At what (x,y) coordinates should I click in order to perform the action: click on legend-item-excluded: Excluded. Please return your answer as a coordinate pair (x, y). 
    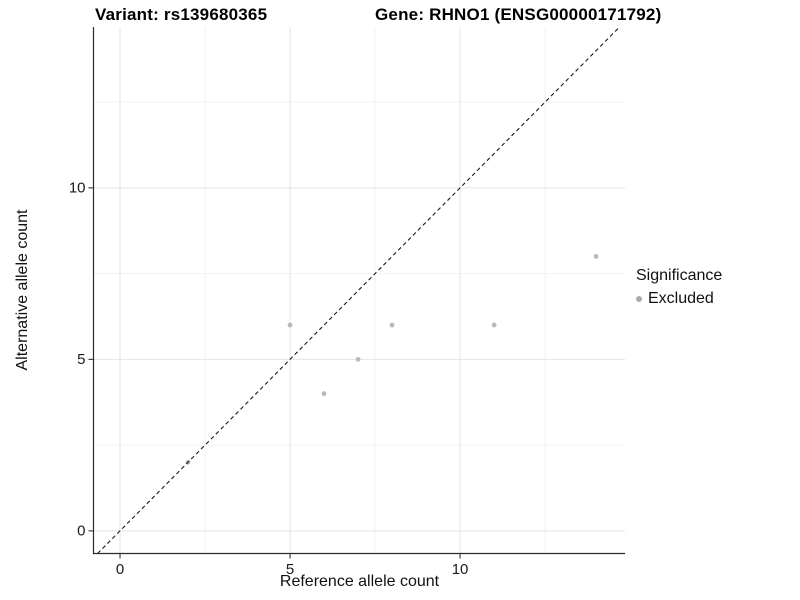
    Looking at the image, I should click on (679, 299).